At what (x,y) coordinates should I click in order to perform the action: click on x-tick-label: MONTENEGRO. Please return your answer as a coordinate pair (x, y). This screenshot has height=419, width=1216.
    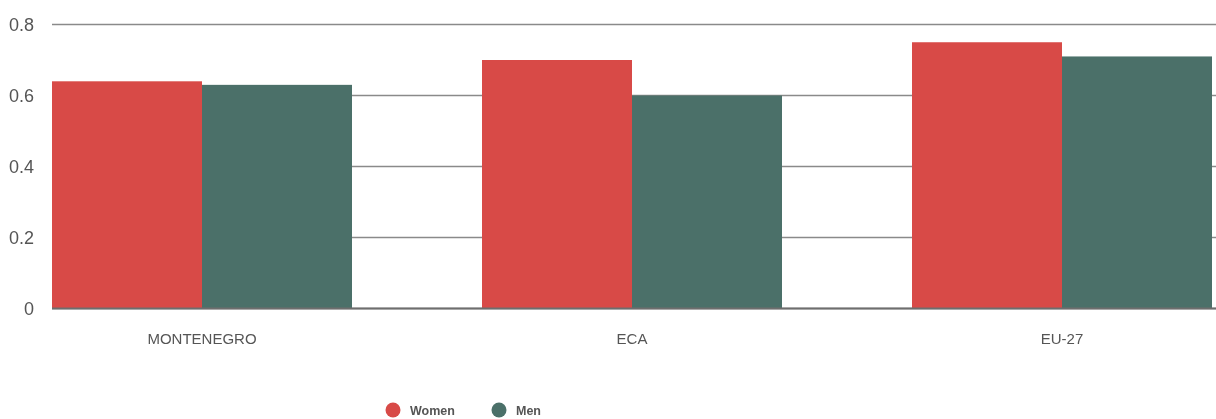
    Looking at the image, I should click on (202, 338).